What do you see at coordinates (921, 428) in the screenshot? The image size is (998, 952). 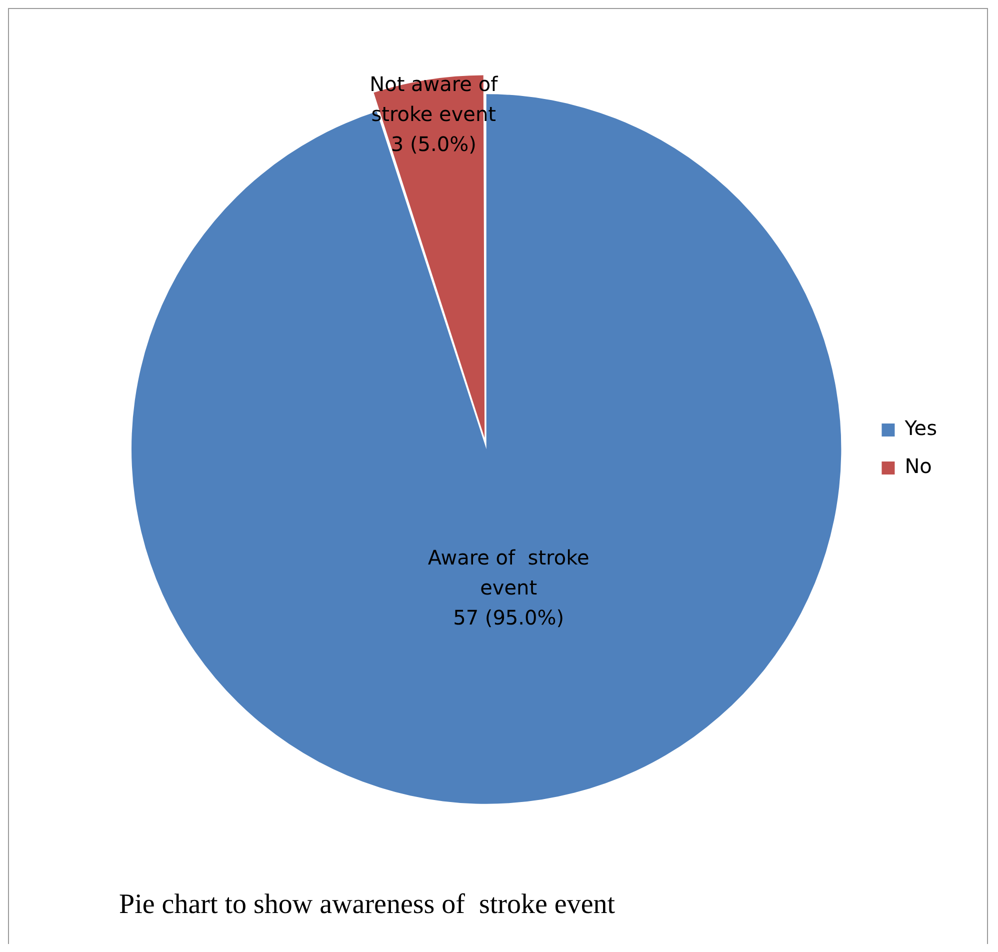 I see `legend-label: Yes` at bounding box center [921, 428].